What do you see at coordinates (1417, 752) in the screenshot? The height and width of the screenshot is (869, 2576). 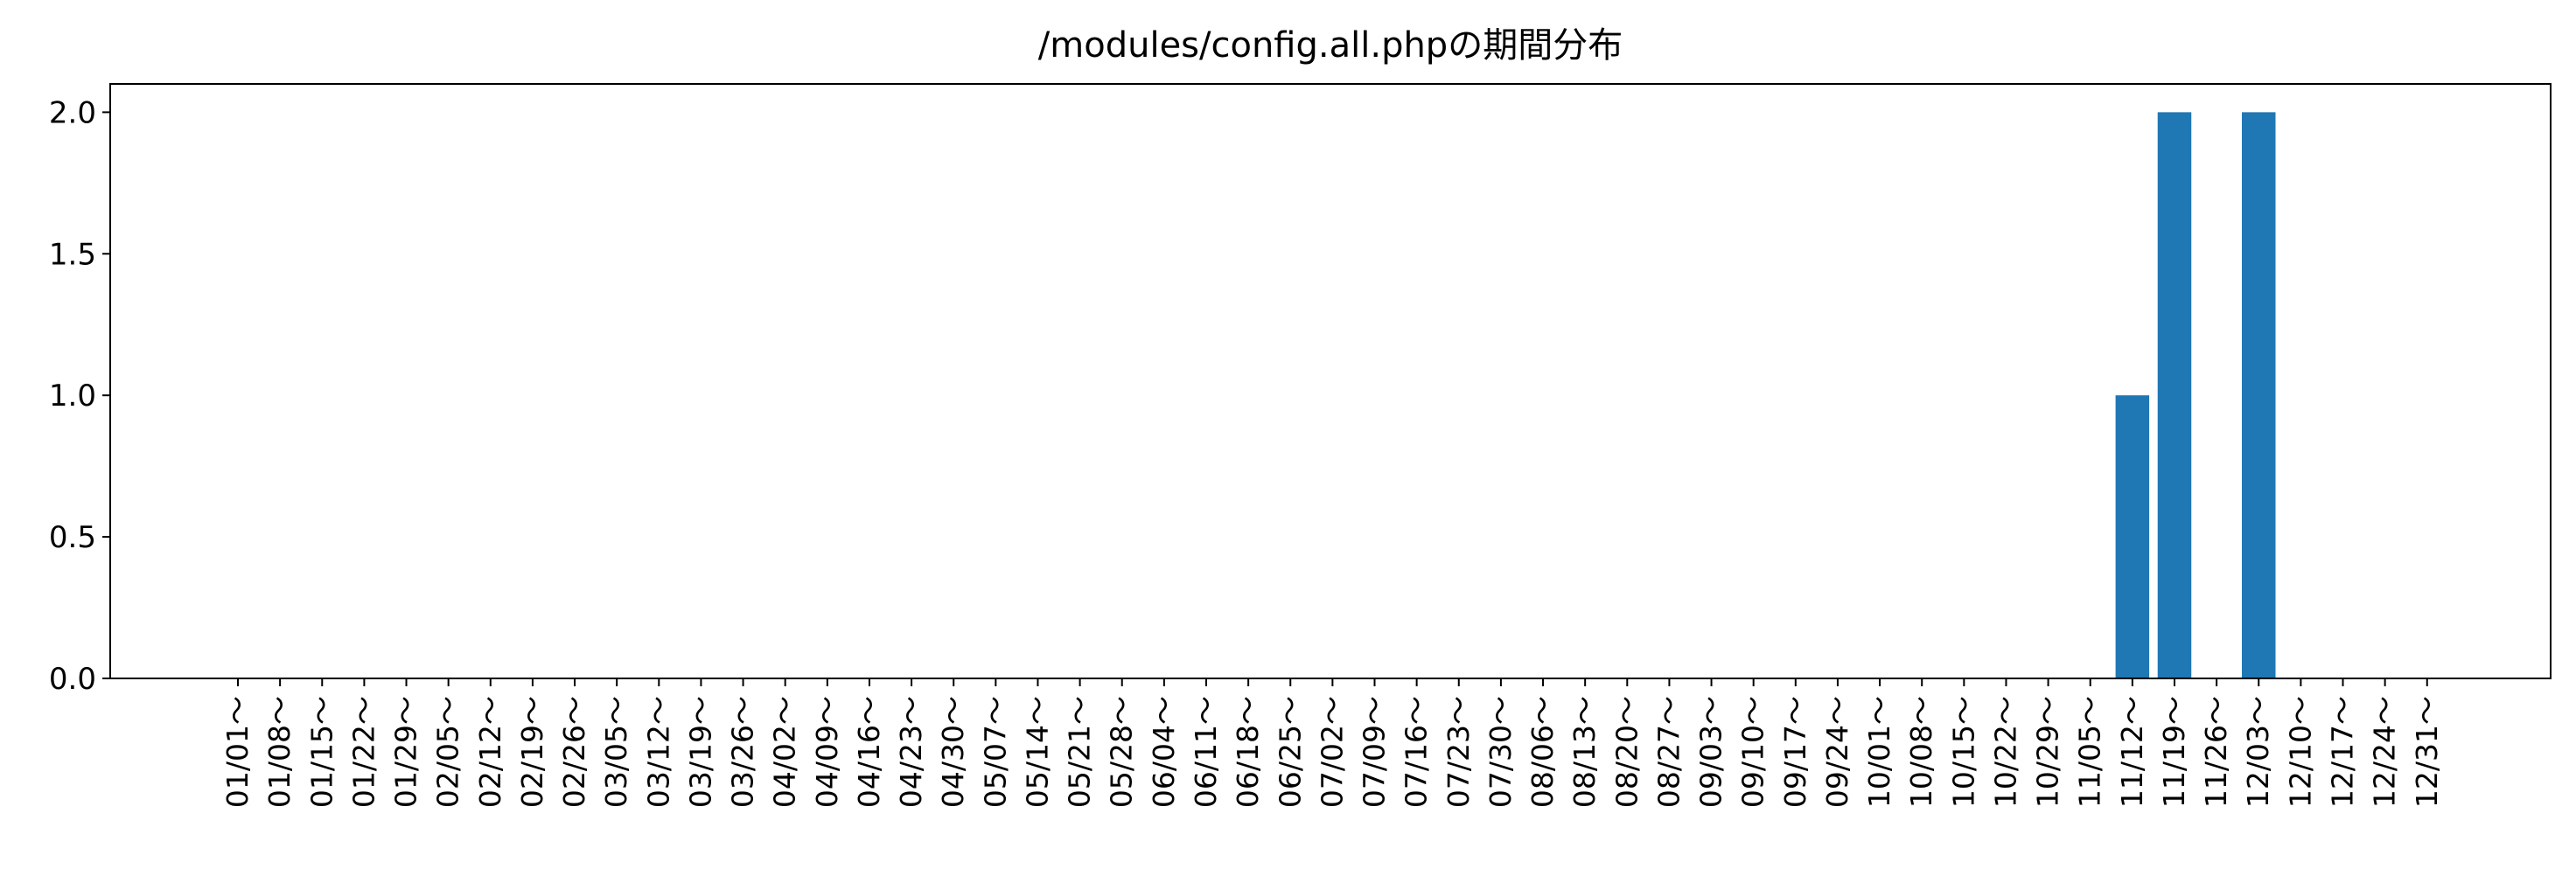 I see `x-tick-label: 07/16～` at bounding box center [1417, 752].